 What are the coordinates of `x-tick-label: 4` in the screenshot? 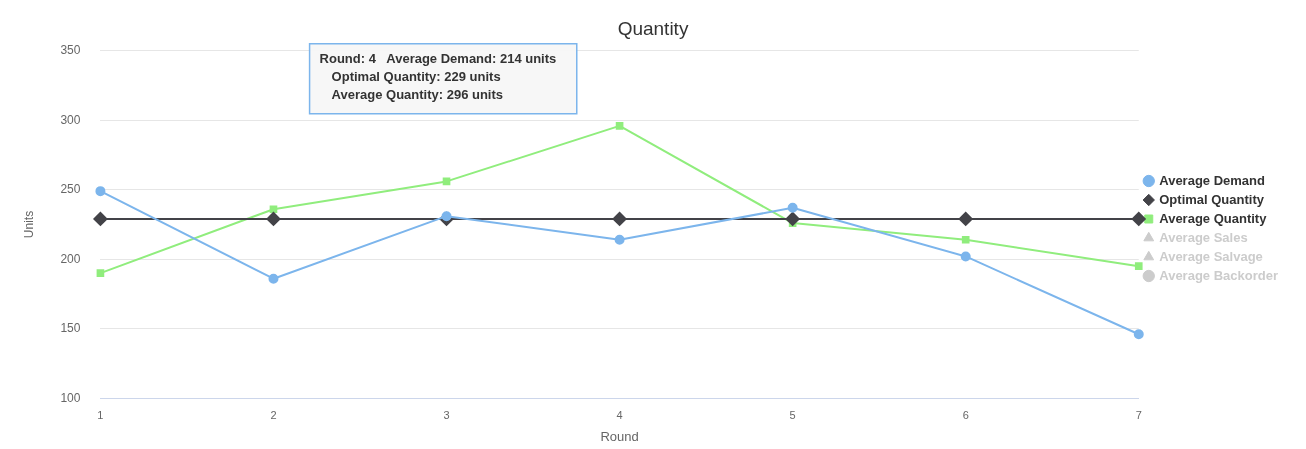 It's located at (619, 414).